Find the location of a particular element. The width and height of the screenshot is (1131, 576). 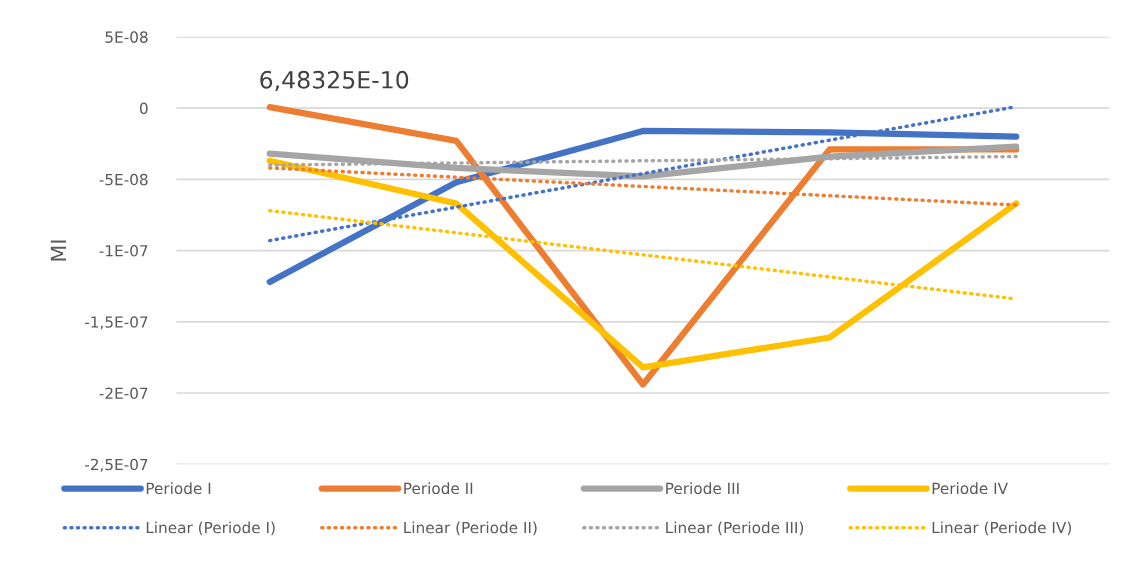

y-tick-label: -1,5E-07 is located at coordinates (116, 323).